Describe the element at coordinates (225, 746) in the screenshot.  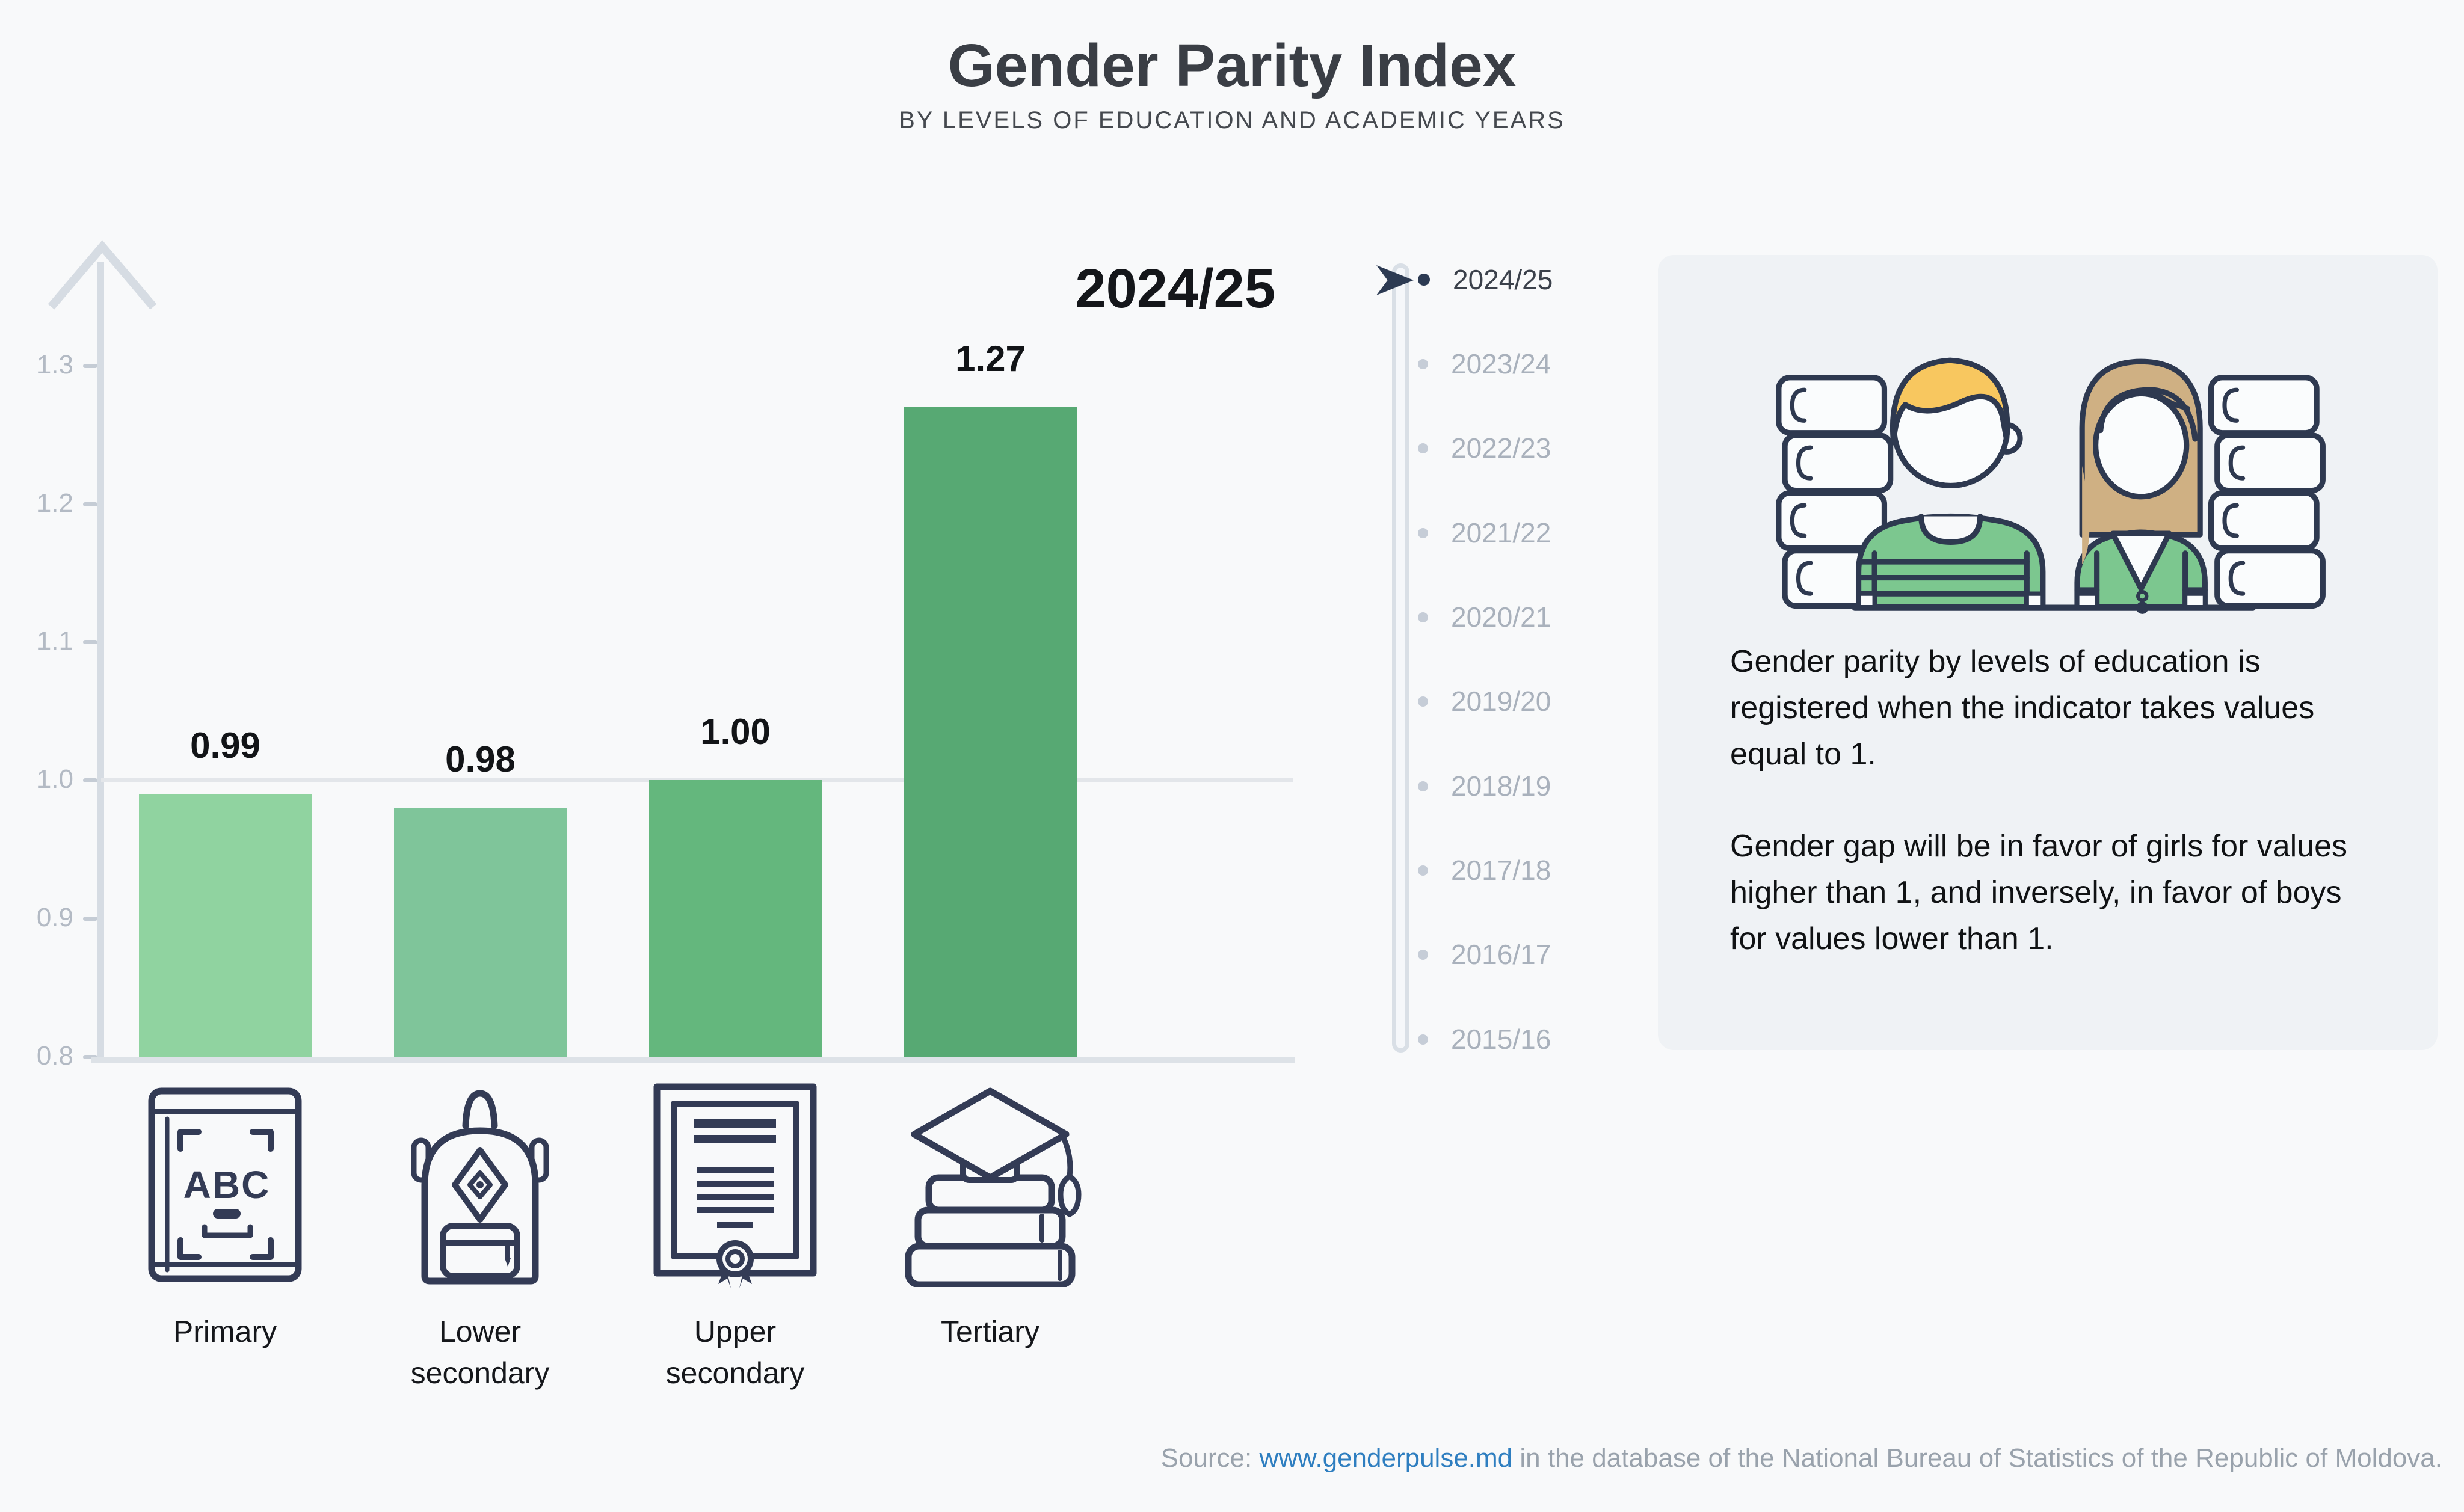
I see `bar-value-primary: 0.99` at that location.